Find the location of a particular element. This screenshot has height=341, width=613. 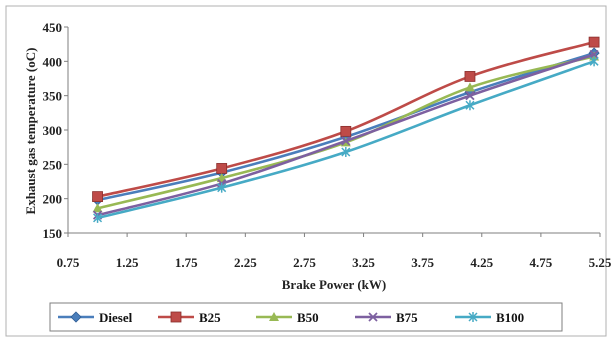

legend-marker-b100 is located at coordinates (473, 317).